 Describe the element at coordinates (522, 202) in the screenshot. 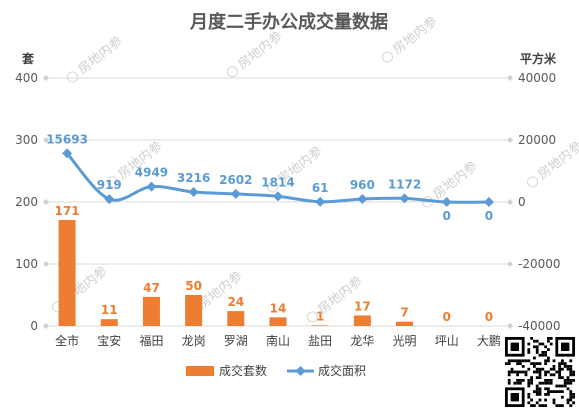

I see `right-tick-label: 0` at that location.